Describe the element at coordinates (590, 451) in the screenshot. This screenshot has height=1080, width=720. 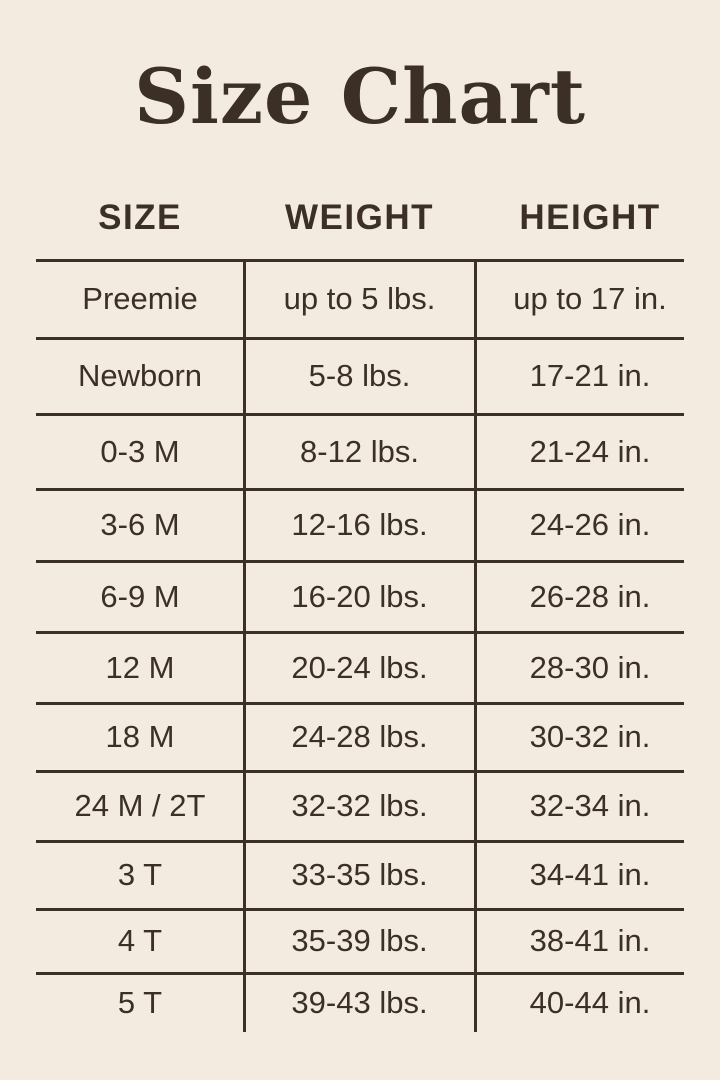
I see `cell-height: 21-24 in.` at that location.